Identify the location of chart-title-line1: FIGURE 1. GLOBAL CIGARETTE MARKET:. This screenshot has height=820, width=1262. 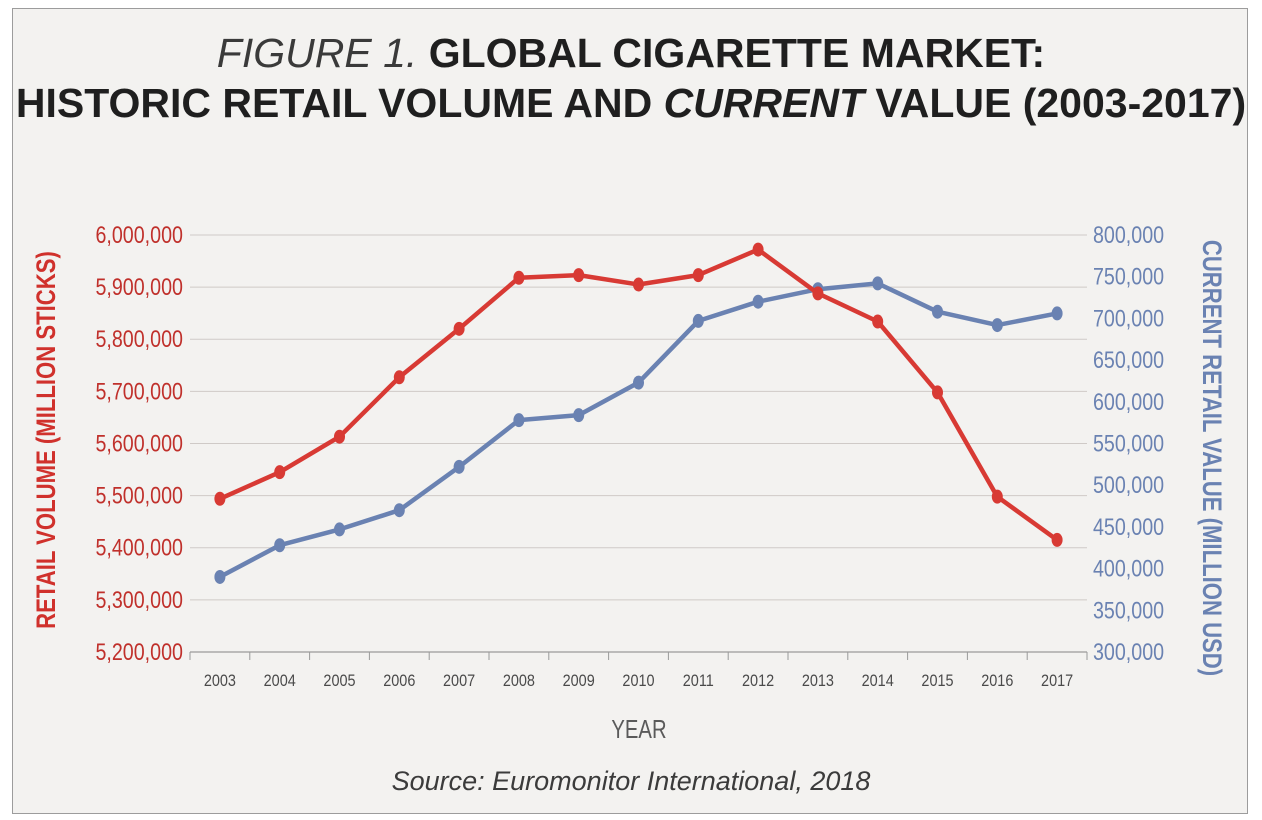
(631, 53).